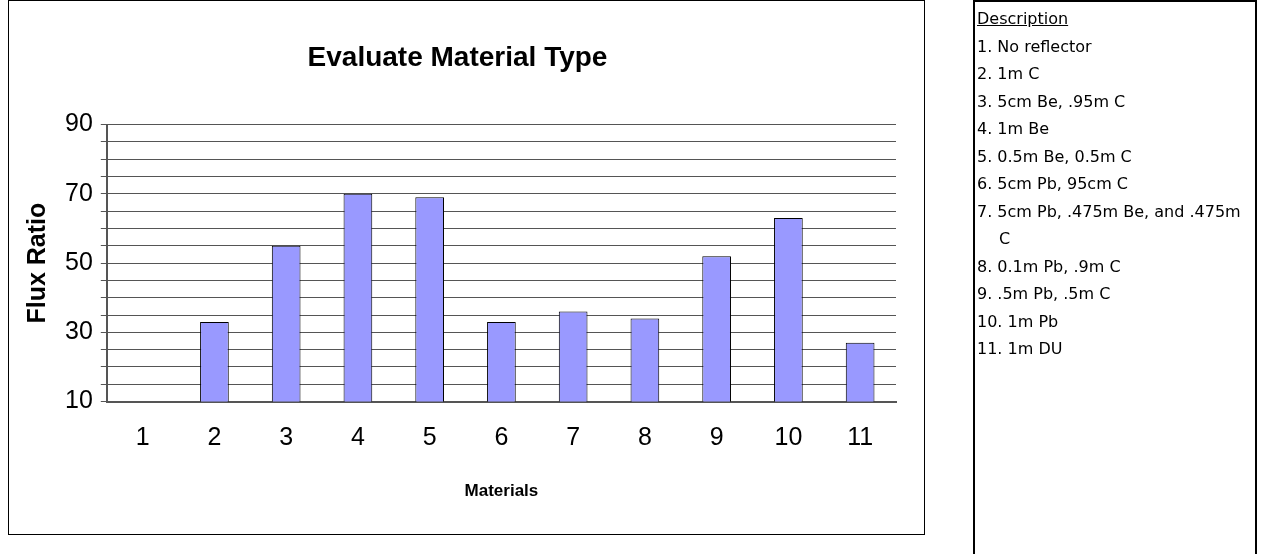  Describe the element at coordinates (788, 436) in the screenshot. I see `x-tick-label: 10` at that location.